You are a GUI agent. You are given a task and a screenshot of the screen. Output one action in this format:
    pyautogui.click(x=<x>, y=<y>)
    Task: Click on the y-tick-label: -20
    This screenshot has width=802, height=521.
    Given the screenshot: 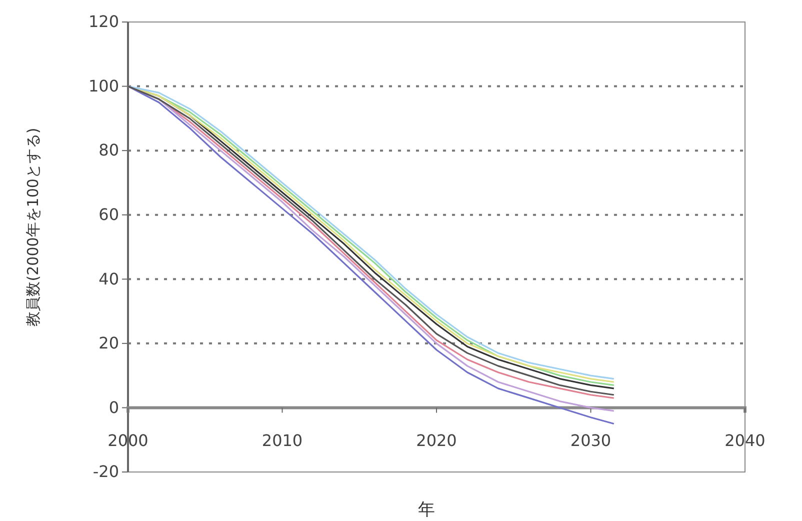 What is the action you would take?
    pyautogui.click(x=105, y=472)
    